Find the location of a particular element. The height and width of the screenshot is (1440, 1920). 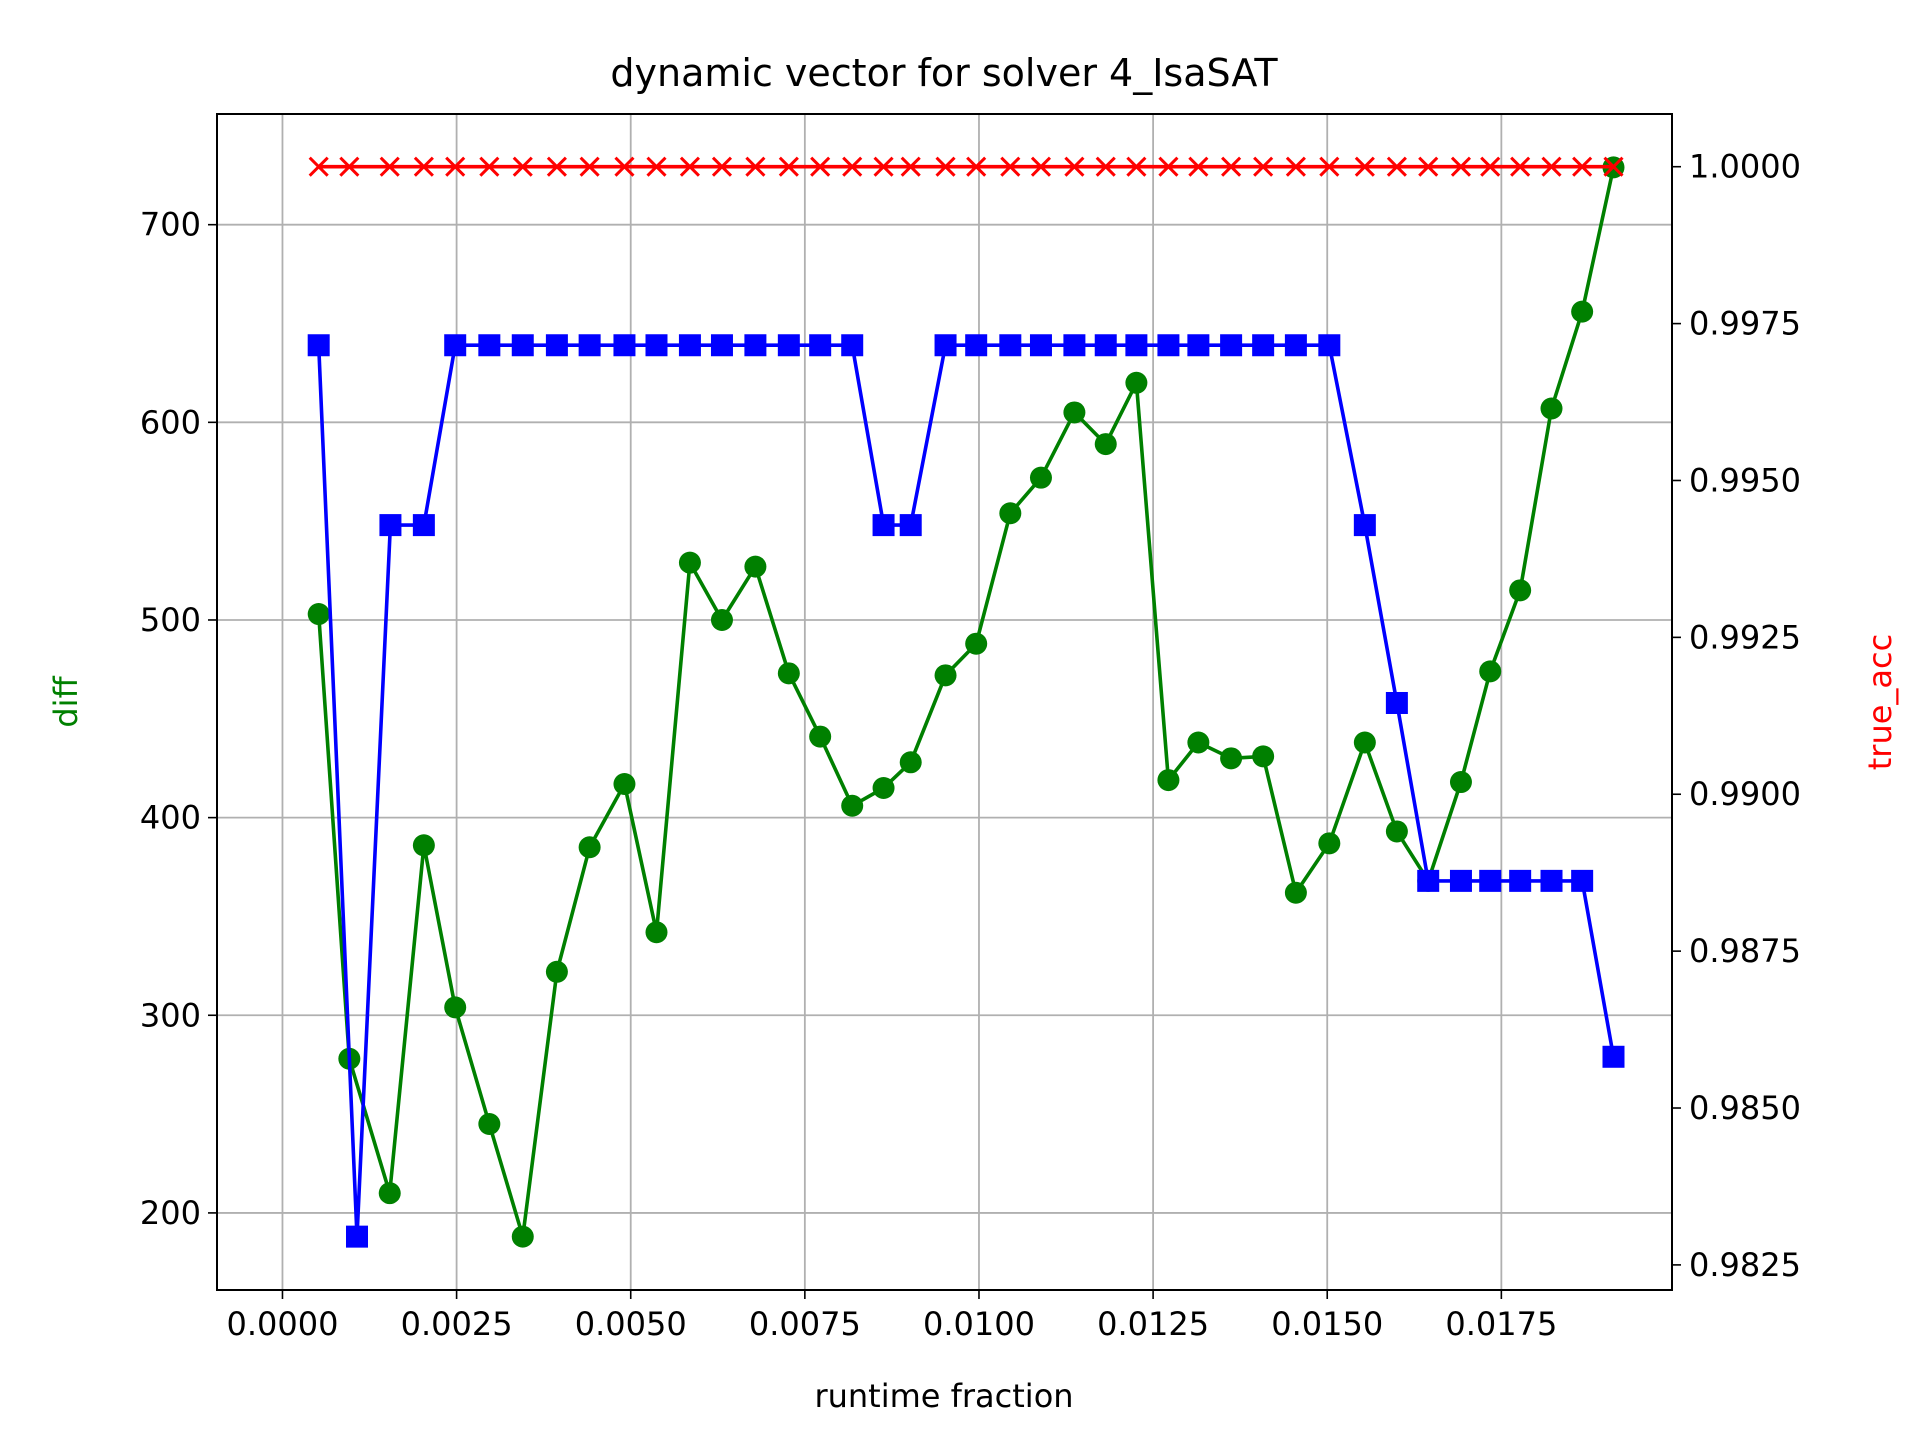

x-tick-label: 0.0075 is located at coordinates (805, 1324).